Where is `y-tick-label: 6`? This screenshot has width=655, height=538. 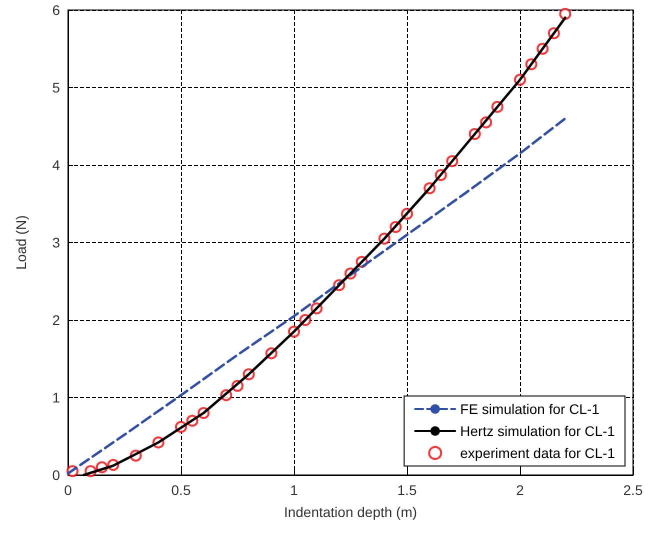
y-tick-label: 6 is located at coordinates (56, 10).